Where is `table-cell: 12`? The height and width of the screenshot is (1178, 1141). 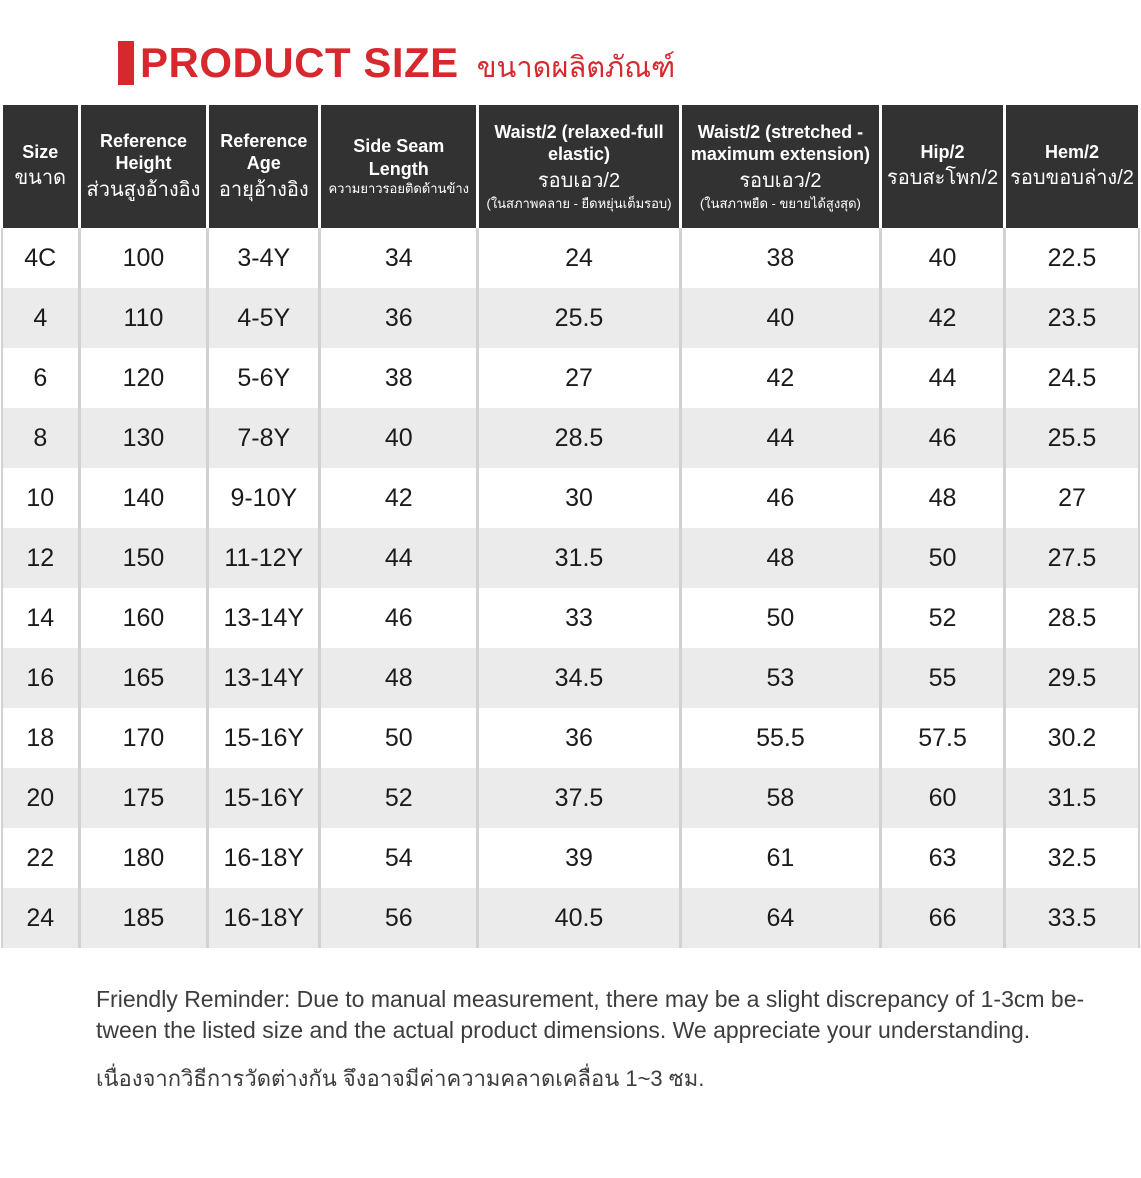
table-cell: 12 is located at coordinates (40, 558).